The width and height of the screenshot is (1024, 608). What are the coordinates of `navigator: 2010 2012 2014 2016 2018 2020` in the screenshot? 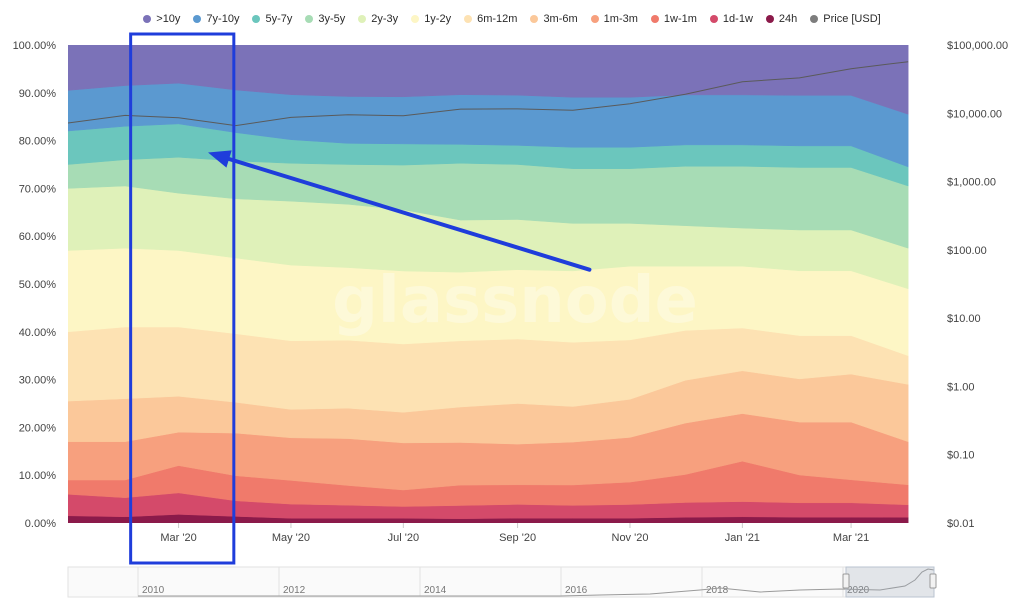 It's located at (502, 582).